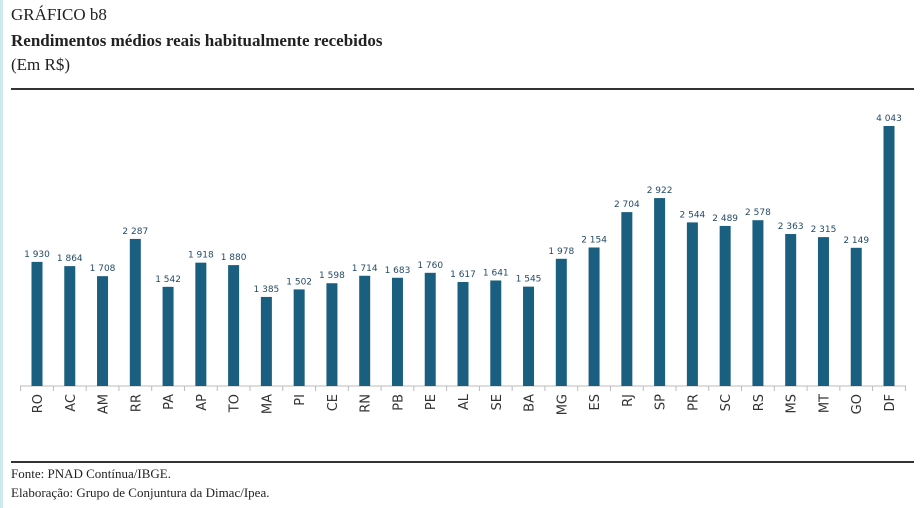  Describe the element at coordinates (693, 402) in the screenshot. I see `category-label: PR` at that location.